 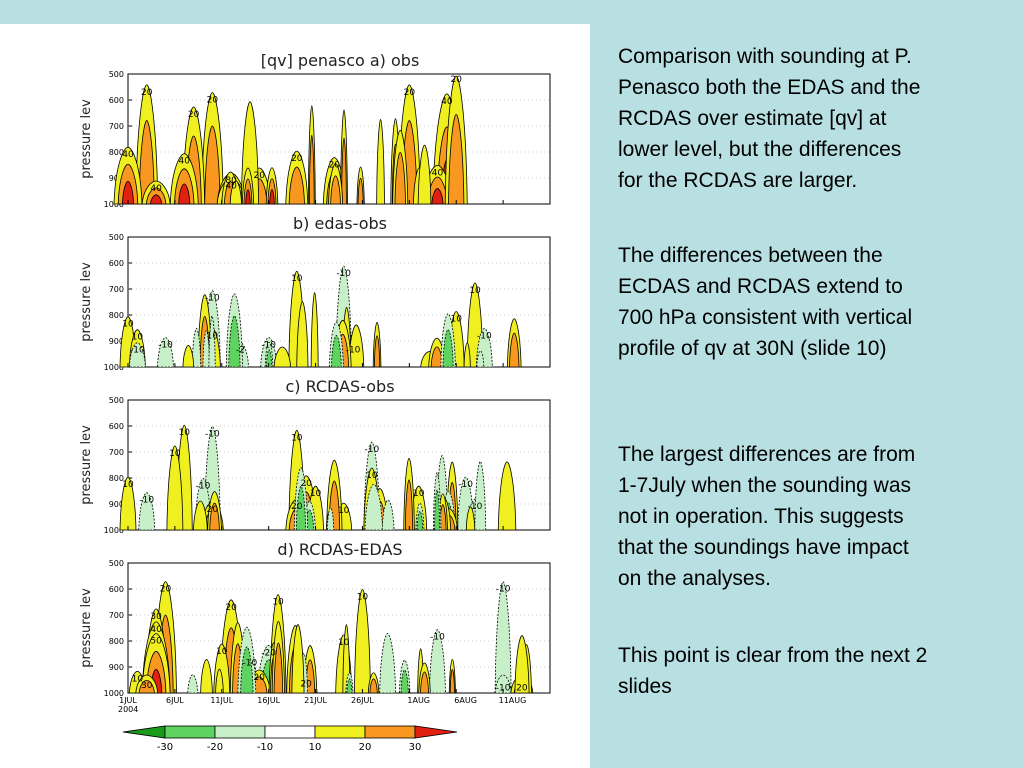 What do you see at coordinates (315, 747) in the screenshot?
I see `colorbar-tick-label: 10` at bounding box center [315, 747].